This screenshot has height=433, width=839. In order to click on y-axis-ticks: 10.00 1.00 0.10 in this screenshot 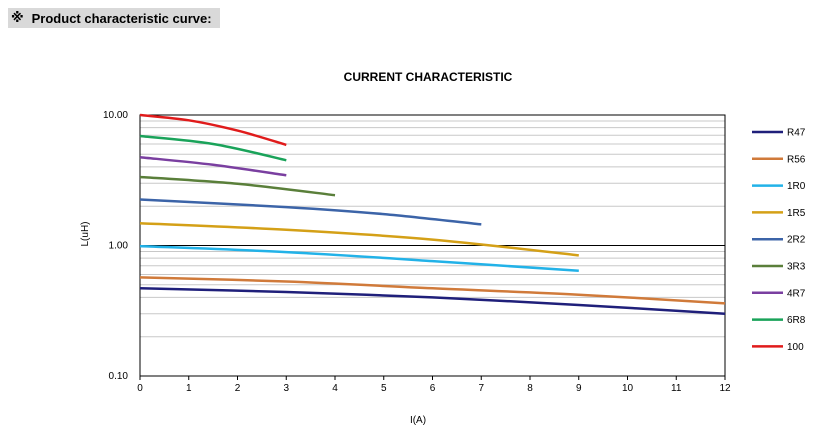, I will do `click(115, 246)`.